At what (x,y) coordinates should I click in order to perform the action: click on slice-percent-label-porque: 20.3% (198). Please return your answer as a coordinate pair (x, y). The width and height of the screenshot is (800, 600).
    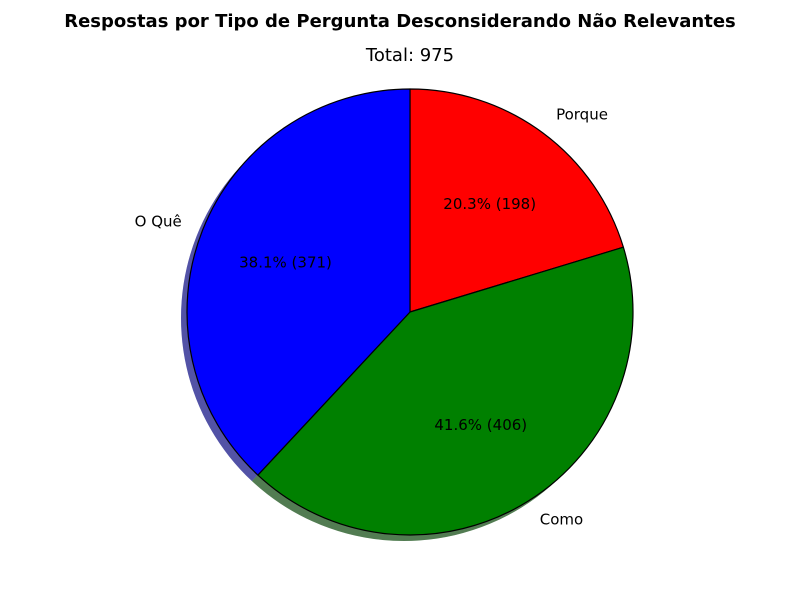
    Looking at the image, I should click on (489, 204).